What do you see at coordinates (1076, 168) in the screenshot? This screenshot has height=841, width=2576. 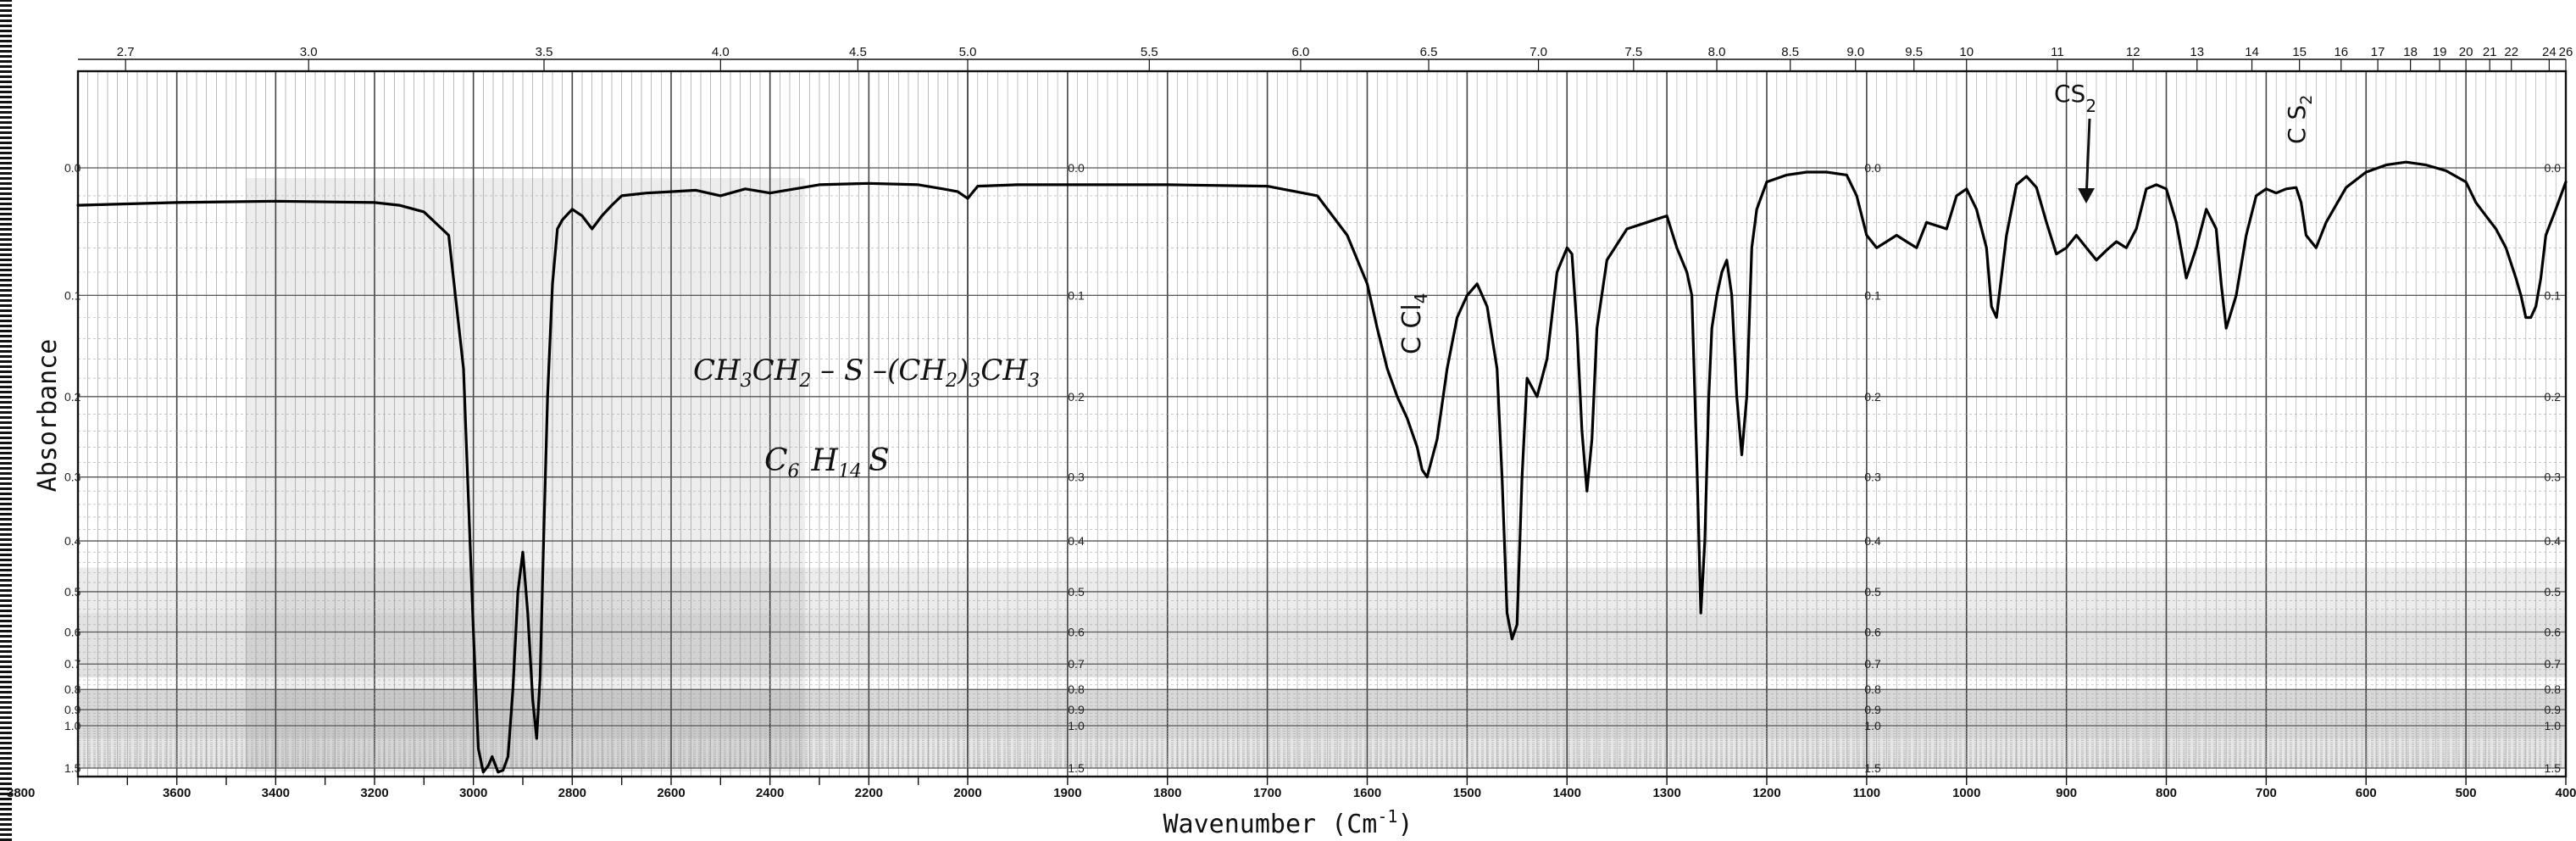 I see `y-tick-label-panel-1-0.0: 0.0` at bounding box center [1076, 168].